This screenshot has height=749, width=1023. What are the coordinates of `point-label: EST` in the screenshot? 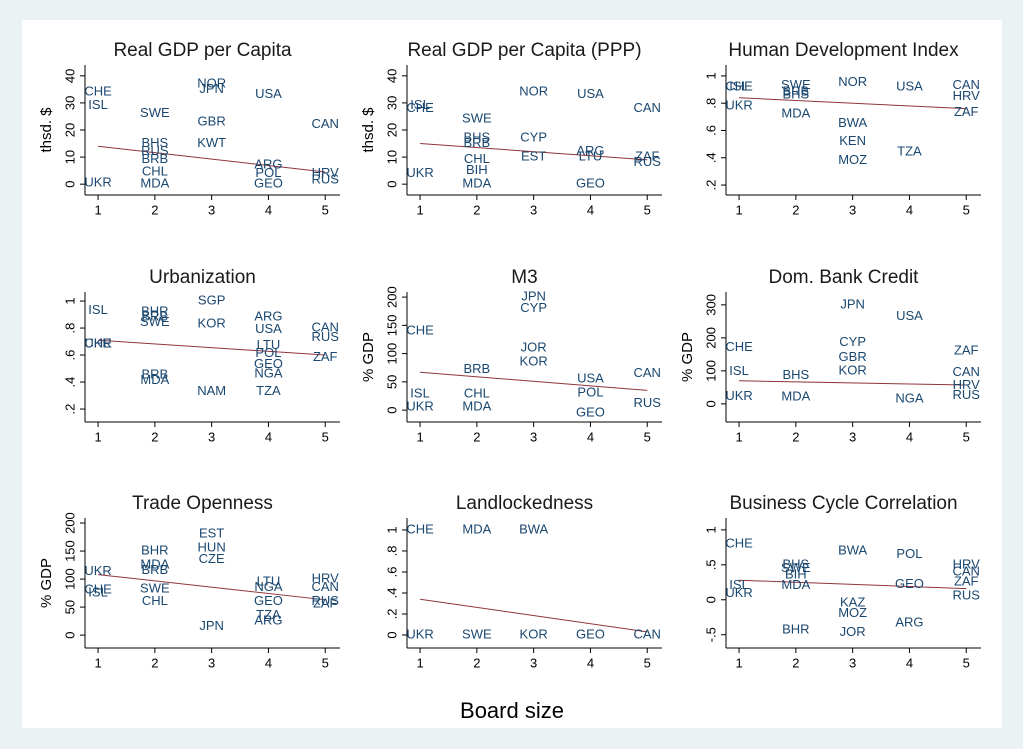 It's located at (533, 156).